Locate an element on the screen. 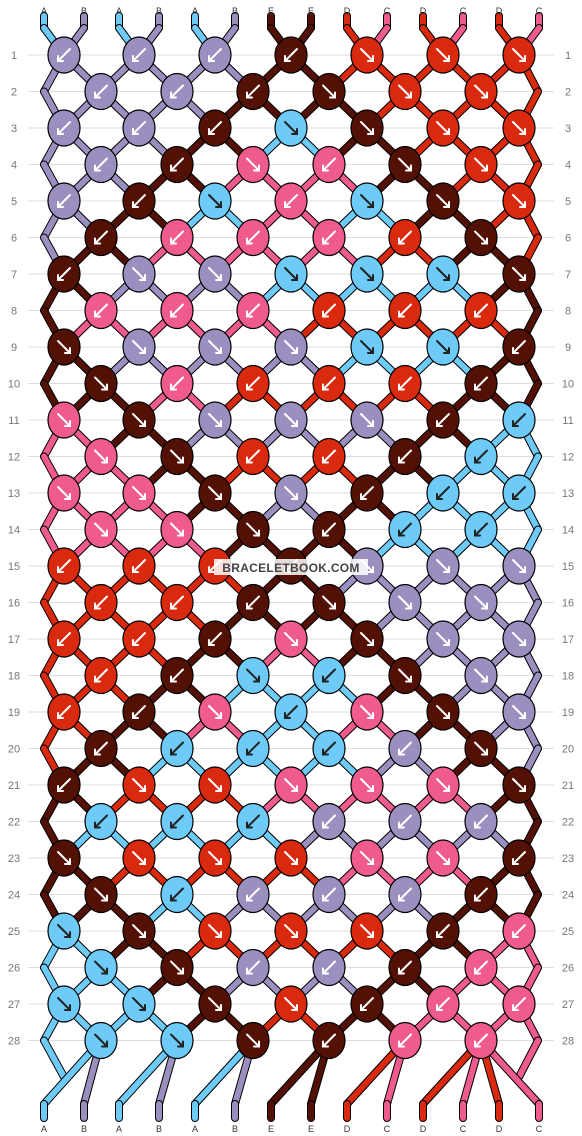 The height and width of the screenshot is (1136, 582). row-number-right: 7 is located at coordinates (568, 275).